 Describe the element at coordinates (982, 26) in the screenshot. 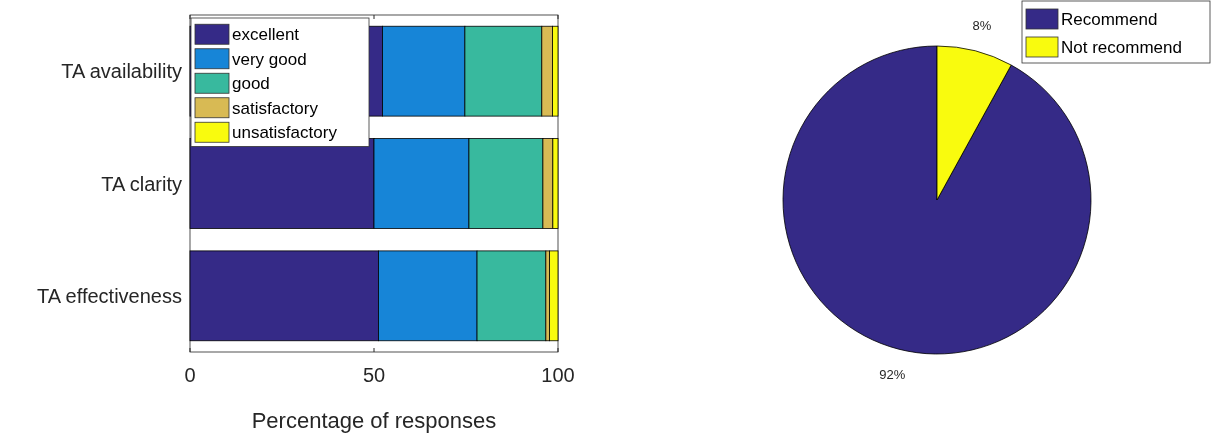

I see `data-label: 8%` at that location.